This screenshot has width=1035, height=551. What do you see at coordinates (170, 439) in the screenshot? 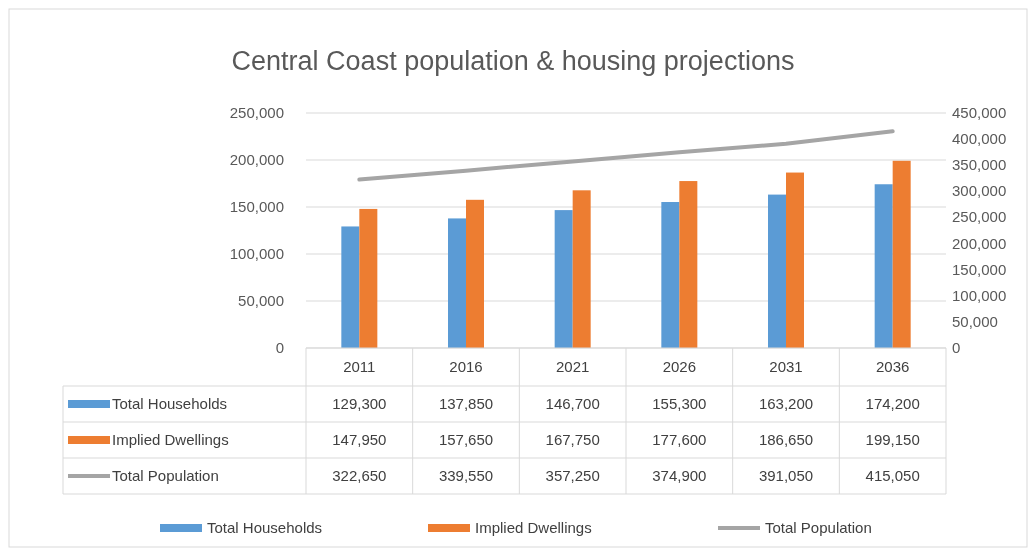
I see `legend-label: Implied Dwellings` at bounding box center [170, 439].